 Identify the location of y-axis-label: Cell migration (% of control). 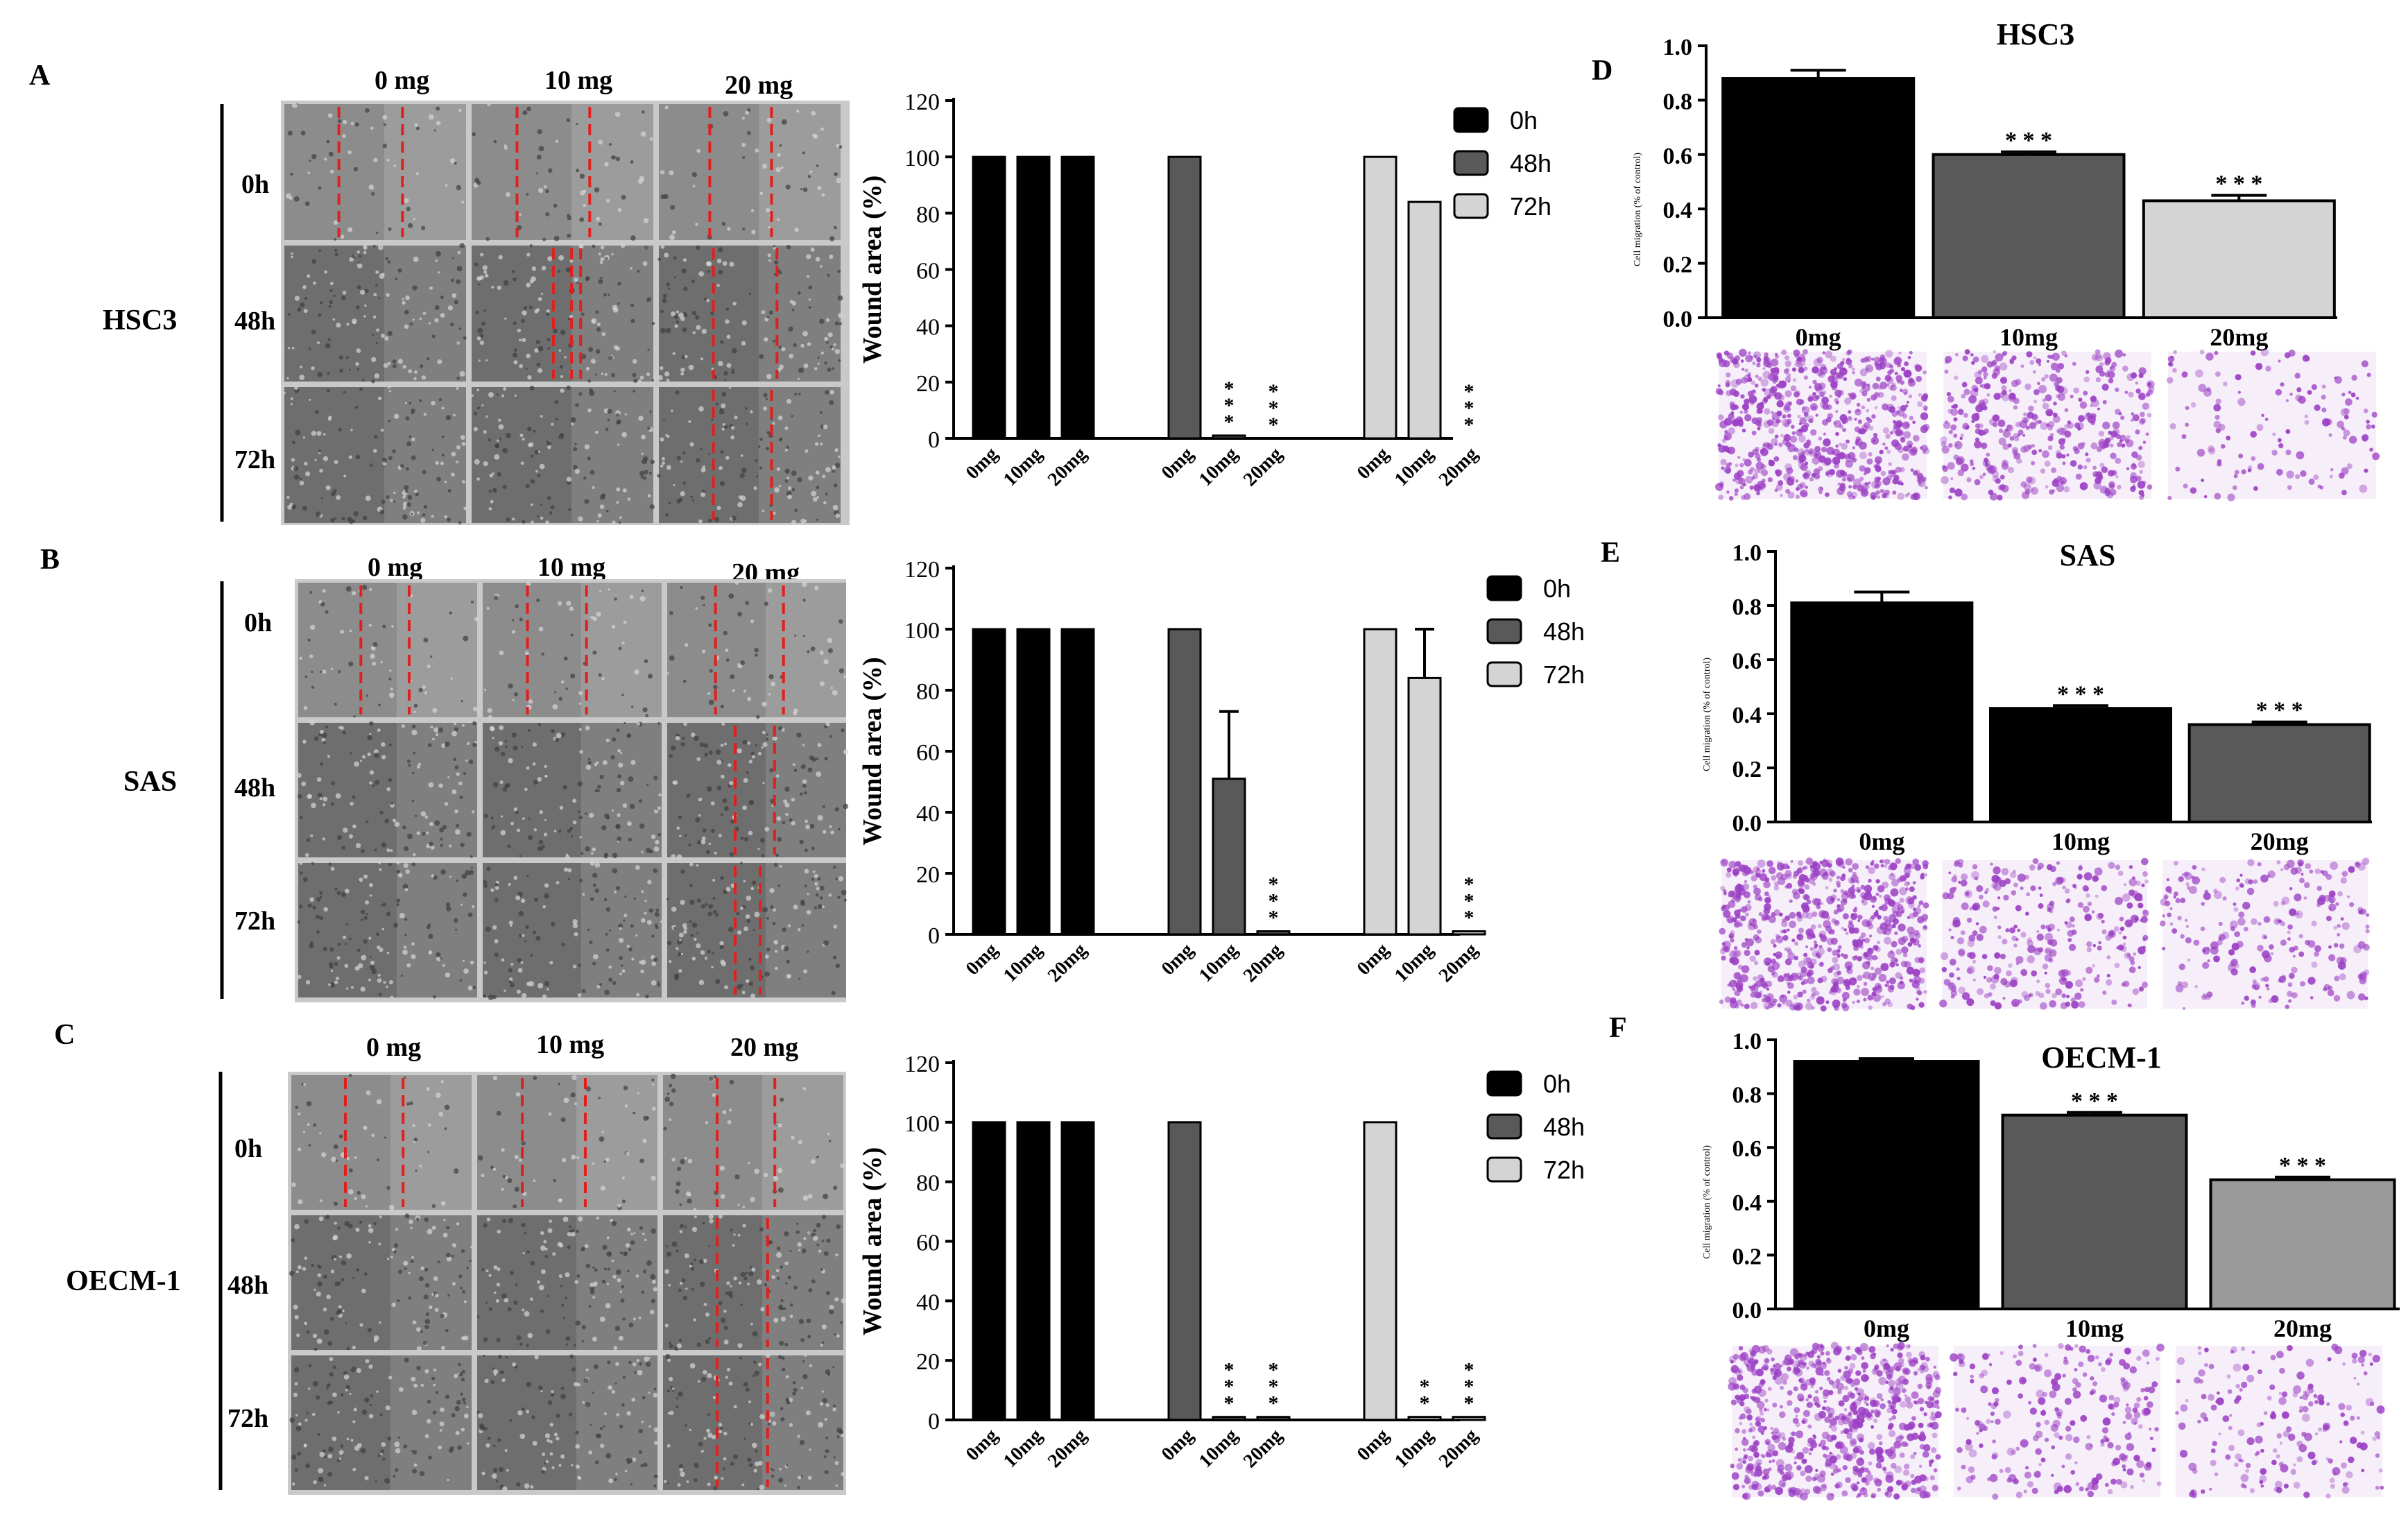
(1707, 714).